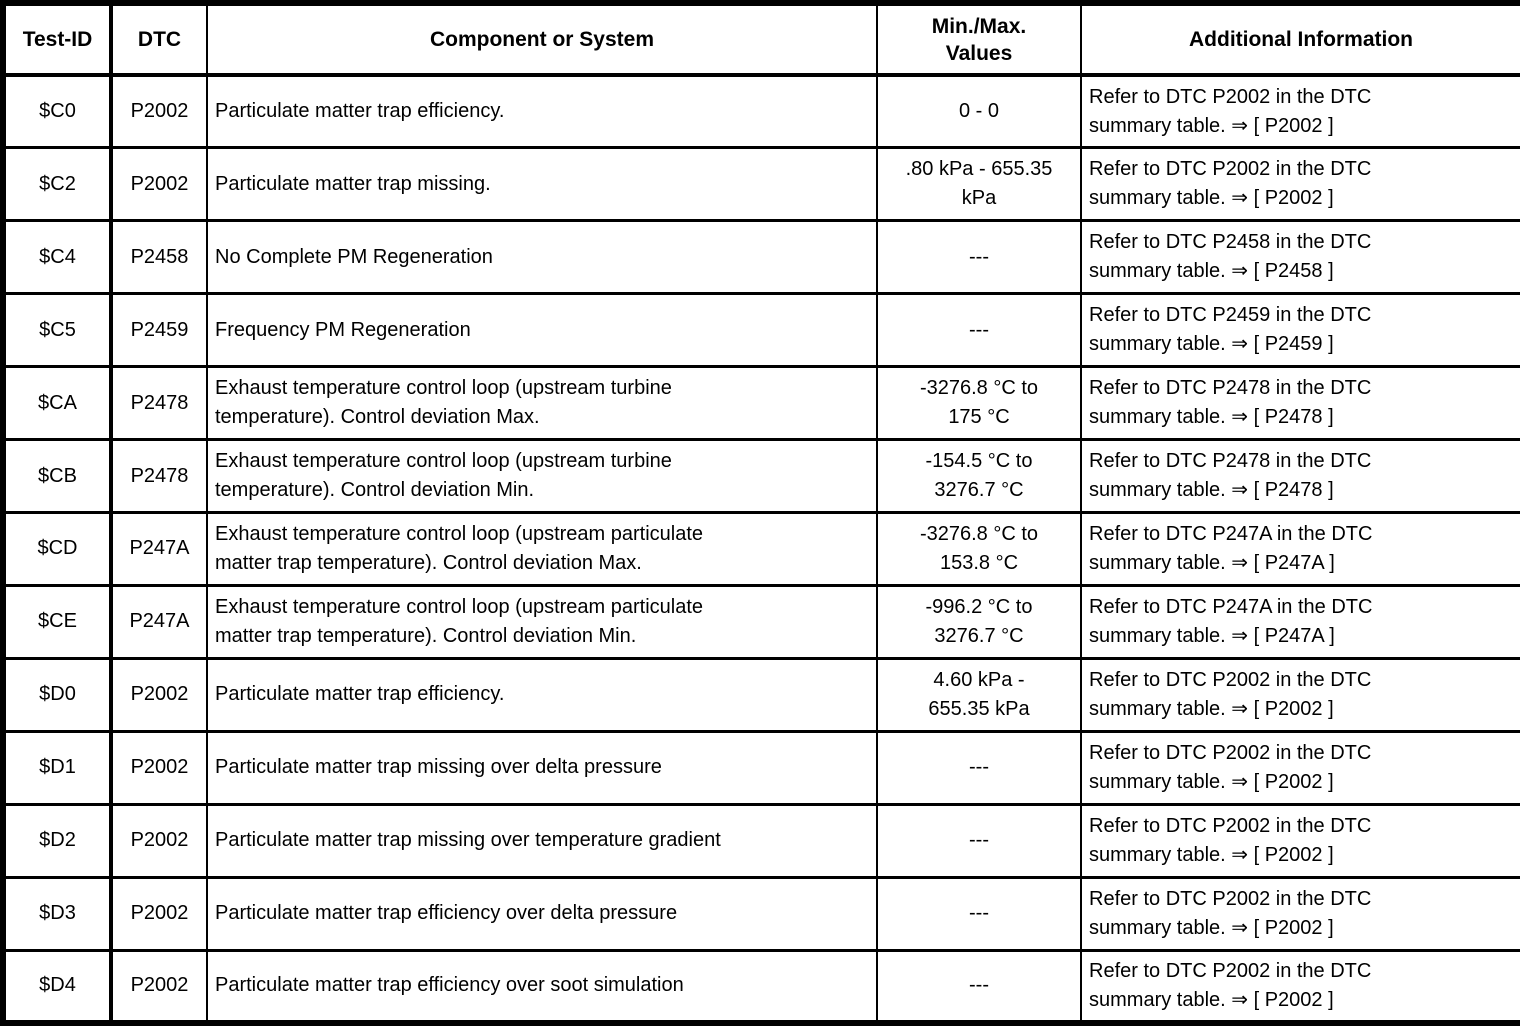 The width and height of the screenshot is (1520, 1026). I want to click on column-header-minmax-values: Min./Max. Values, so click(979, 39).